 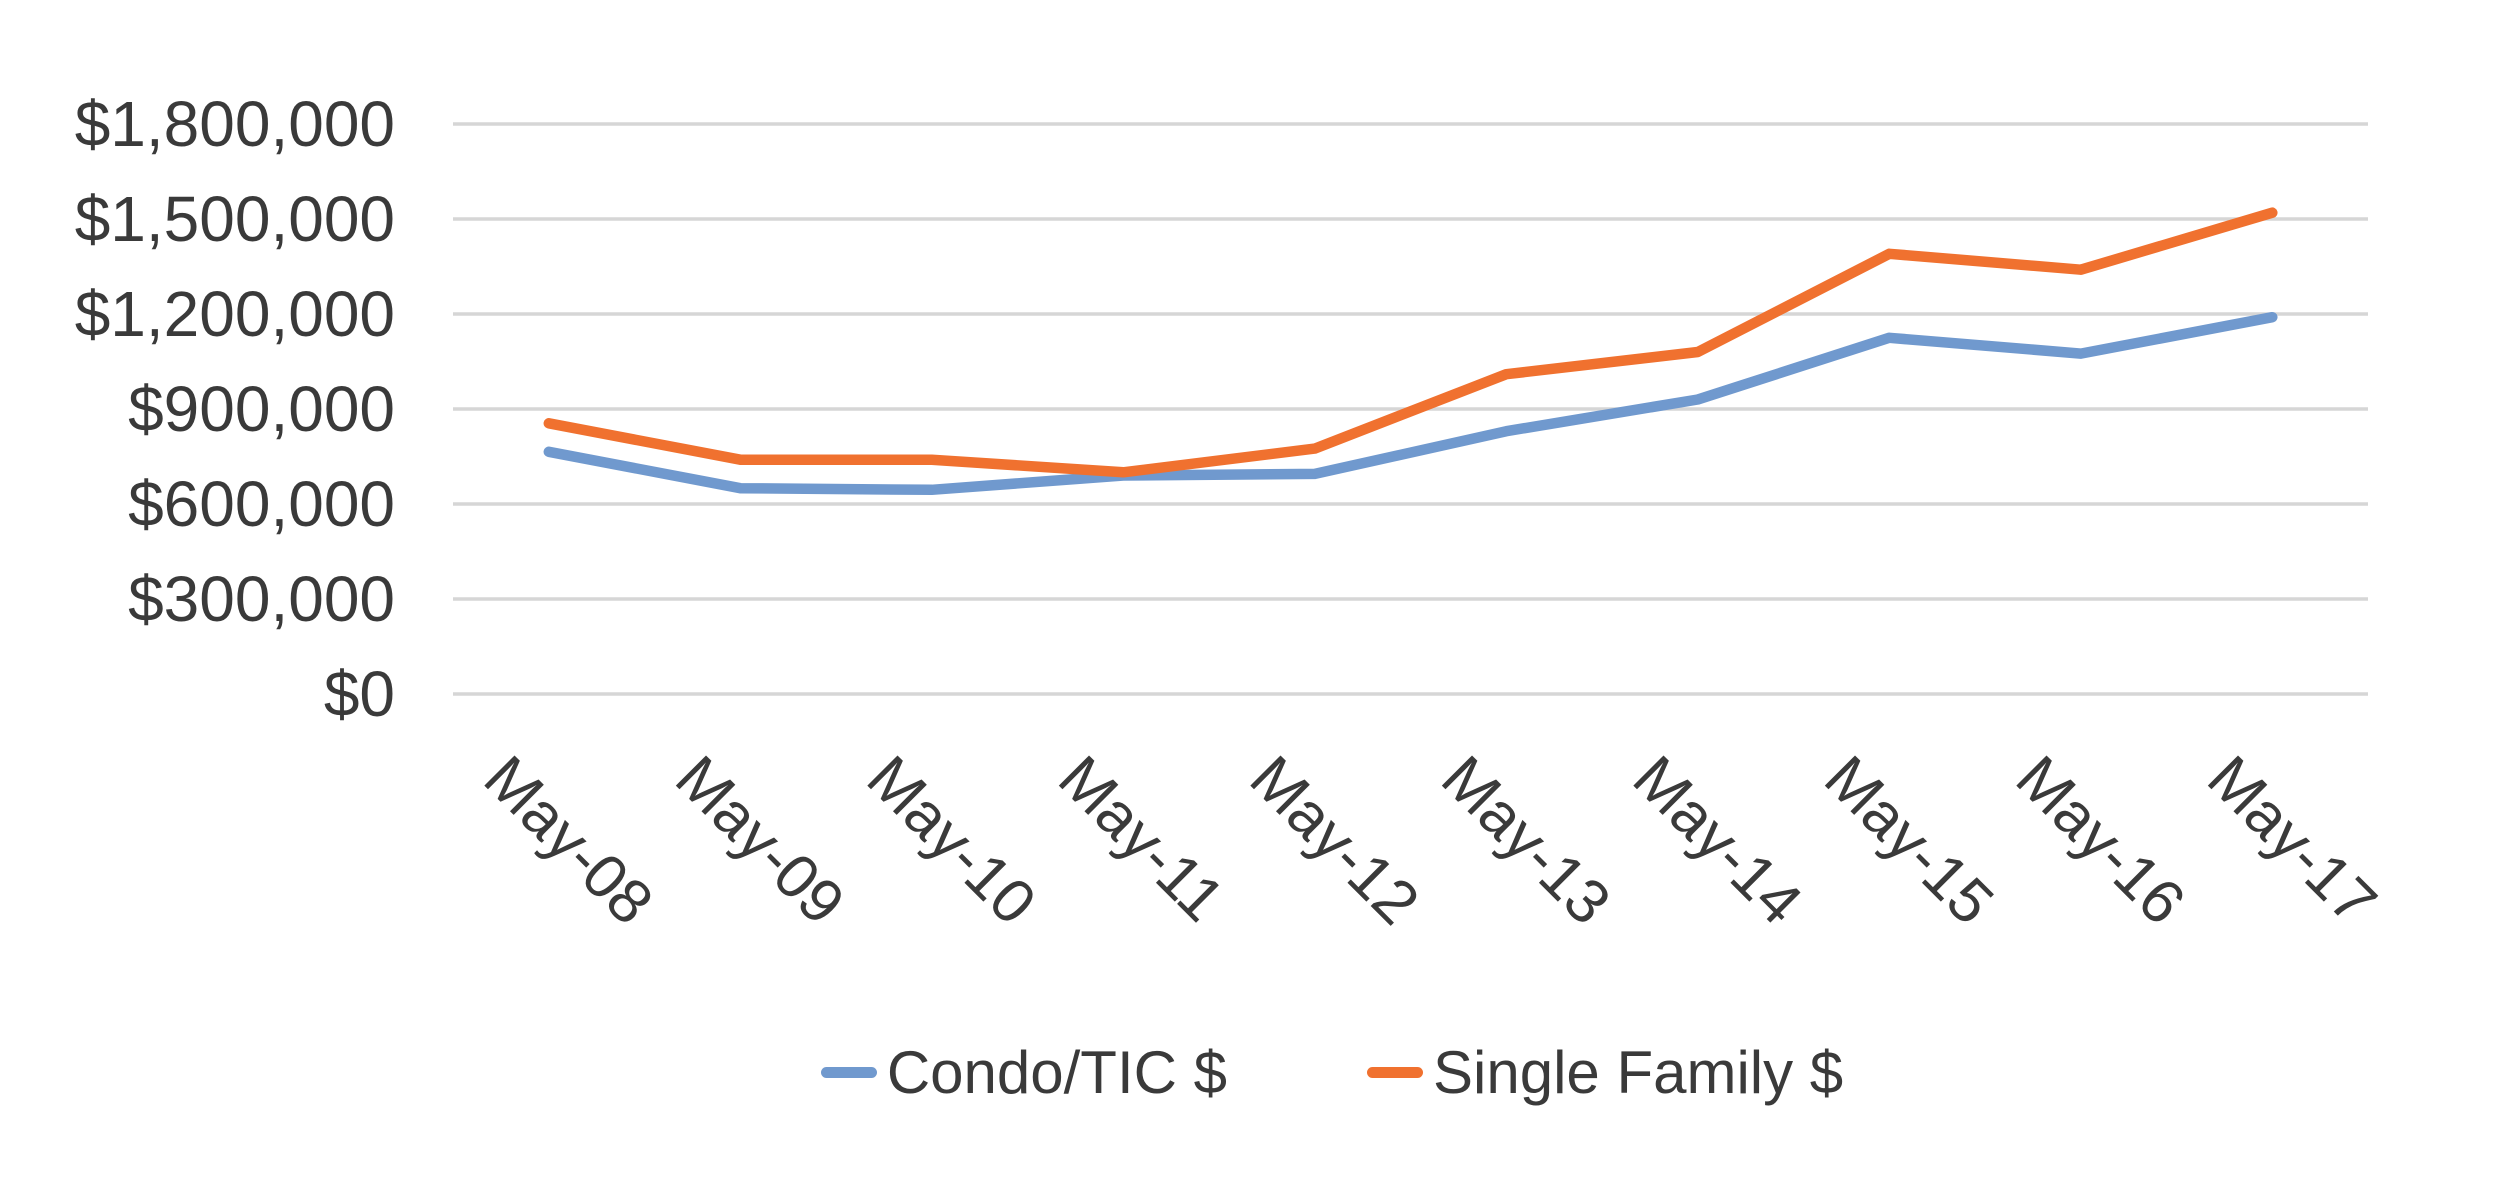 I want to click on legend-item-condo-tic: Condo/TIC $, so click(x=1023, y=1072).